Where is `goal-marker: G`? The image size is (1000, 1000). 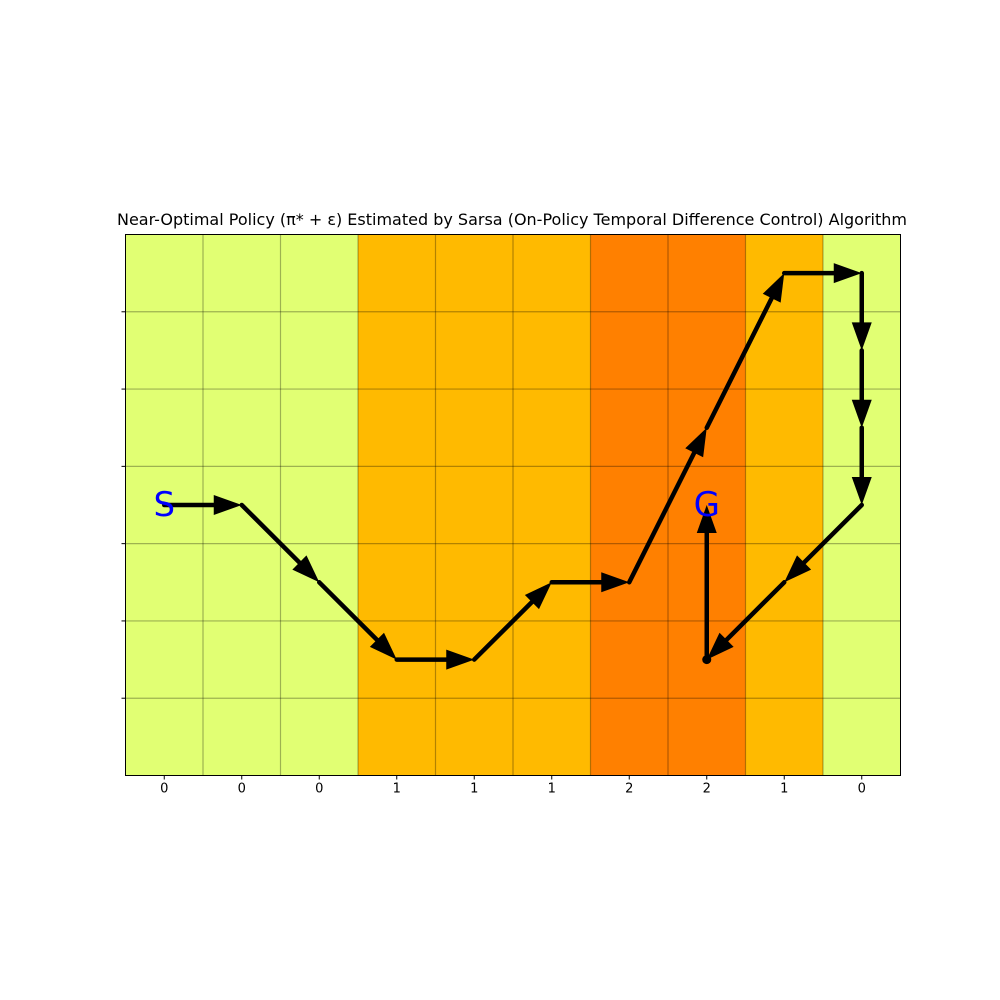
goal-marker: G is located at coordinates (707, 505).